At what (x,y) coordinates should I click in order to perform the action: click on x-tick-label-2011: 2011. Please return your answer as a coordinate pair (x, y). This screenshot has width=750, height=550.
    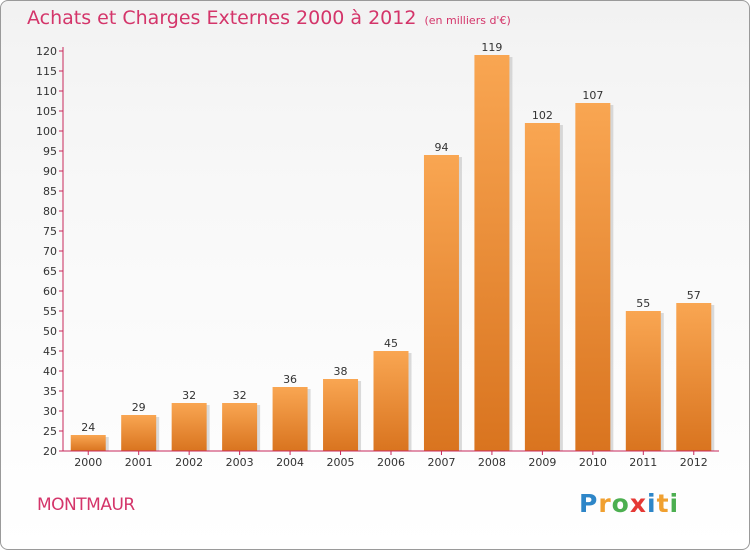
    Looking at the image, I should click on (643, 462).